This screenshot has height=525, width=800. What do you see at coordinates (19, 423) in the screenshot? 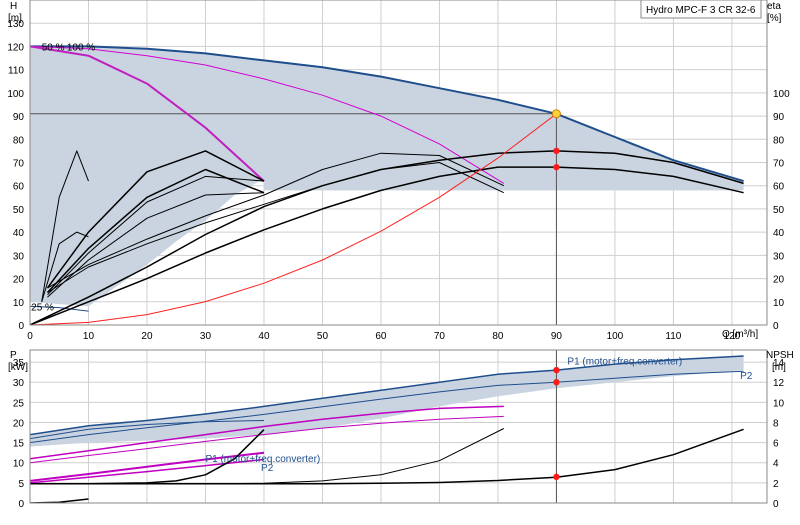
I see `pw-ytick-4: 20` at bounding box center [19, 423].